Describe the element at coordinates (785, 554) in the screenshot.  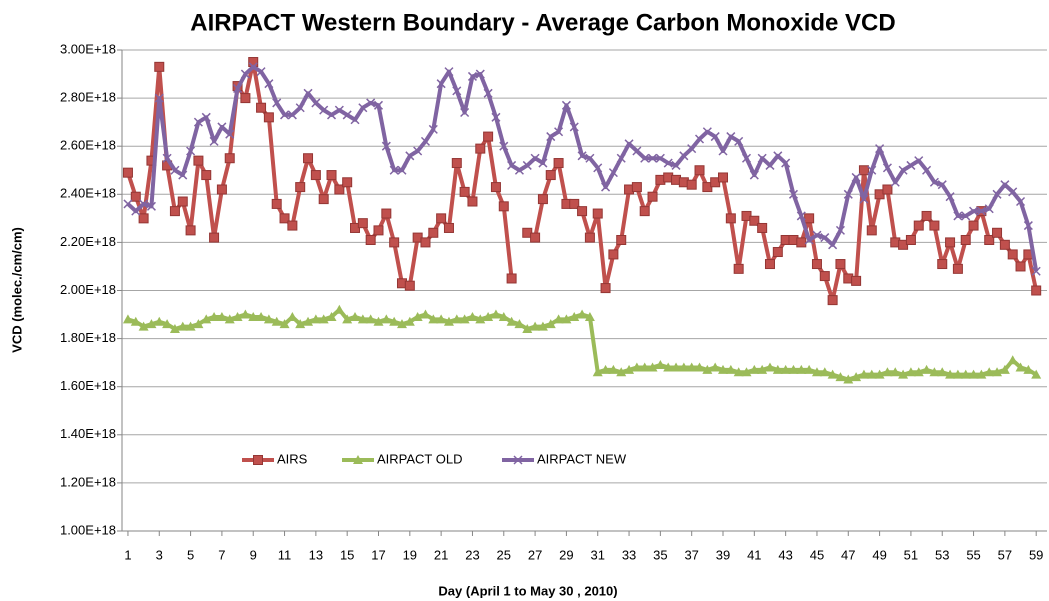
I see `x-tick-label: 43` at that location.